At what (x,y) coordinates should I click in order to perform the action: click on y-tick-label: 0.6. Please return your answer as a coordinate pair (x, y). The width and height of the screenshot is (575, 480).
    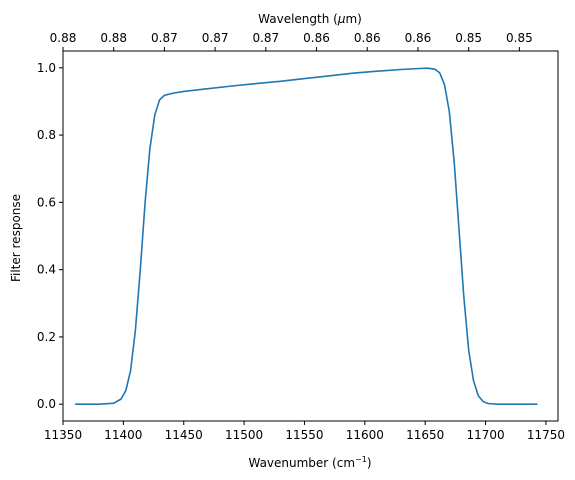
    Looking at the image, I should click on (46, 202).